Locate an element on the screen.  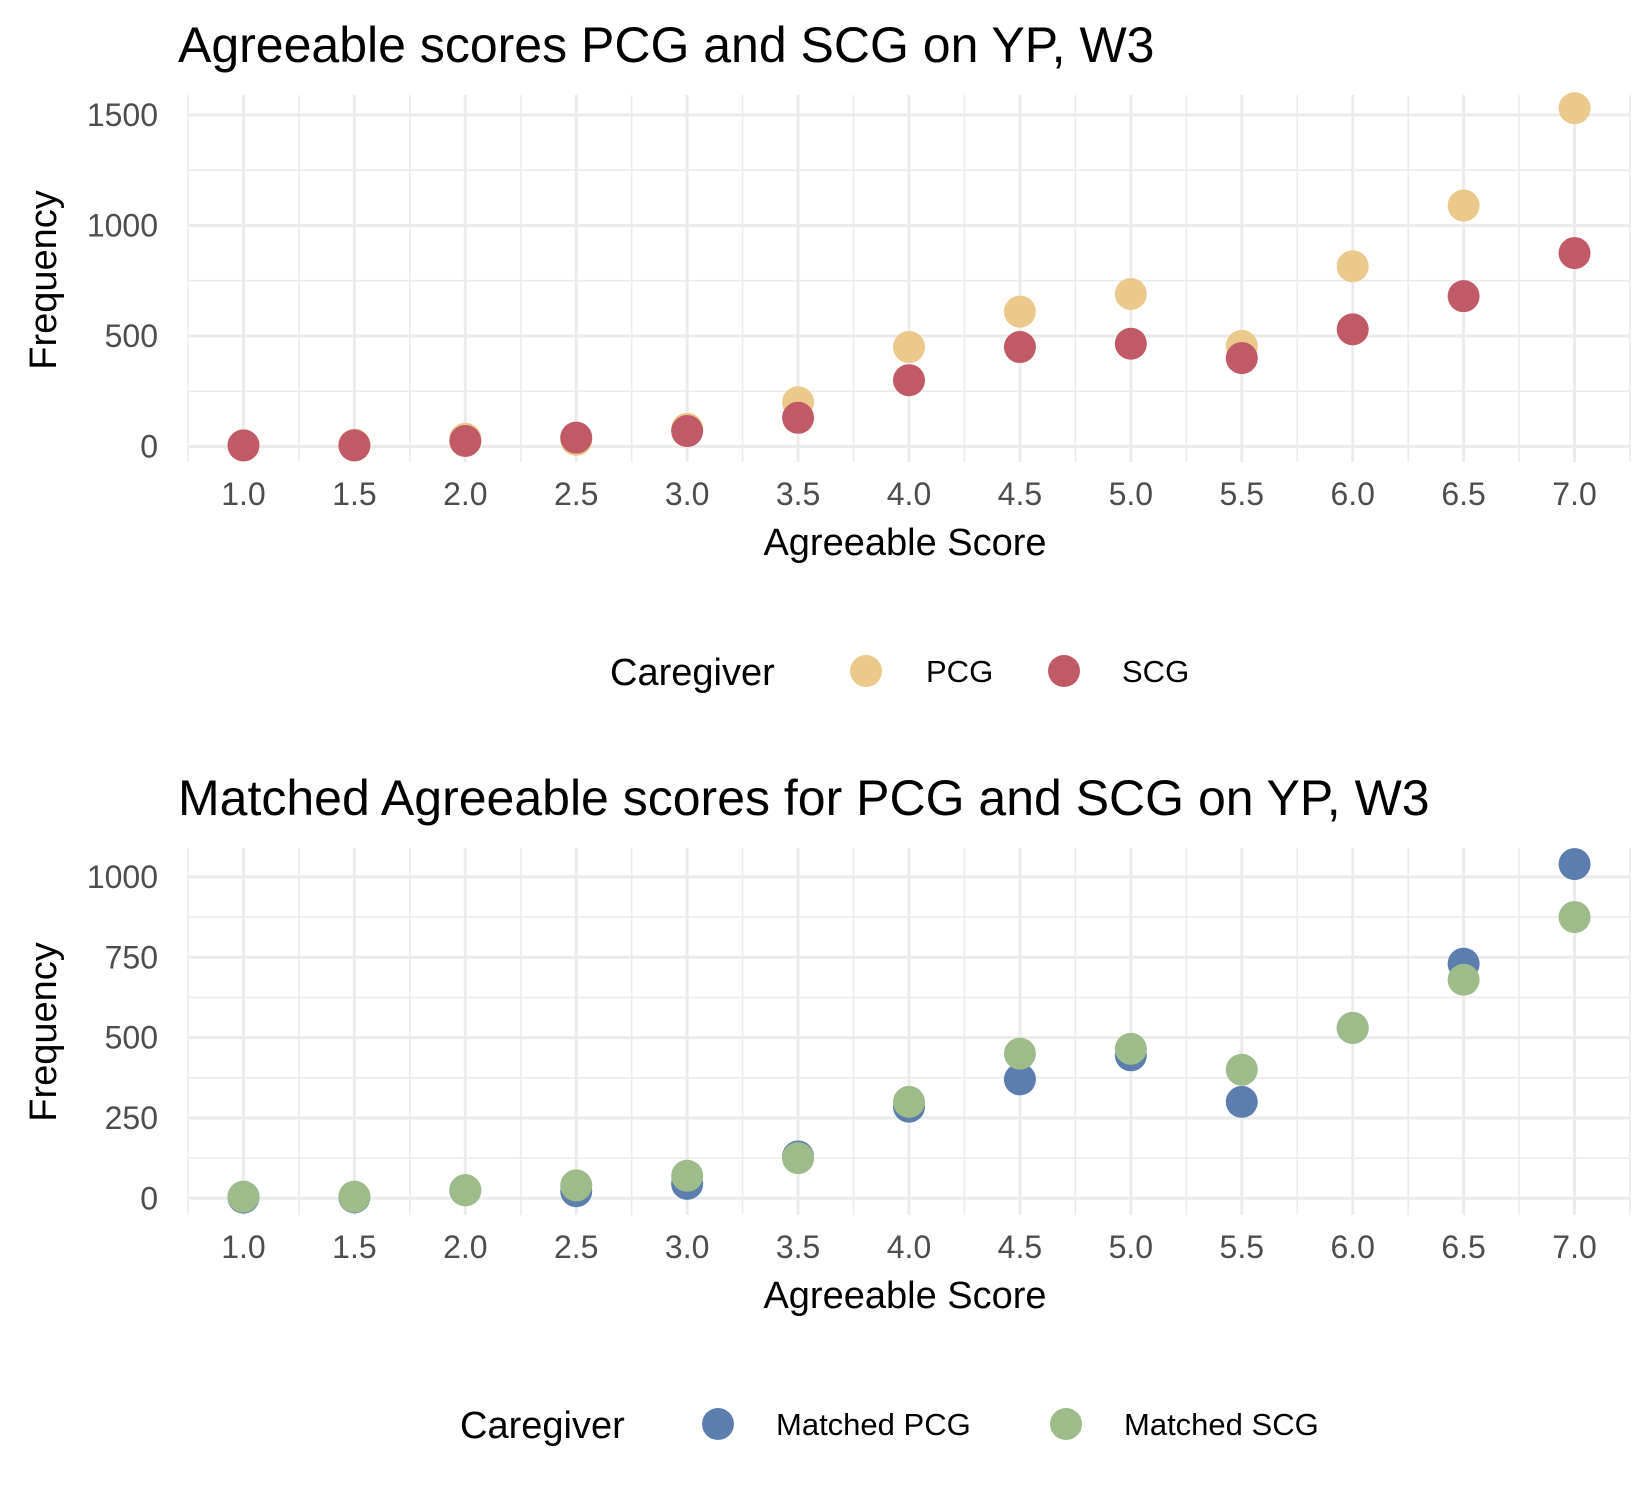
y-tick-label: 250 is located at coordinates (131, 1118).